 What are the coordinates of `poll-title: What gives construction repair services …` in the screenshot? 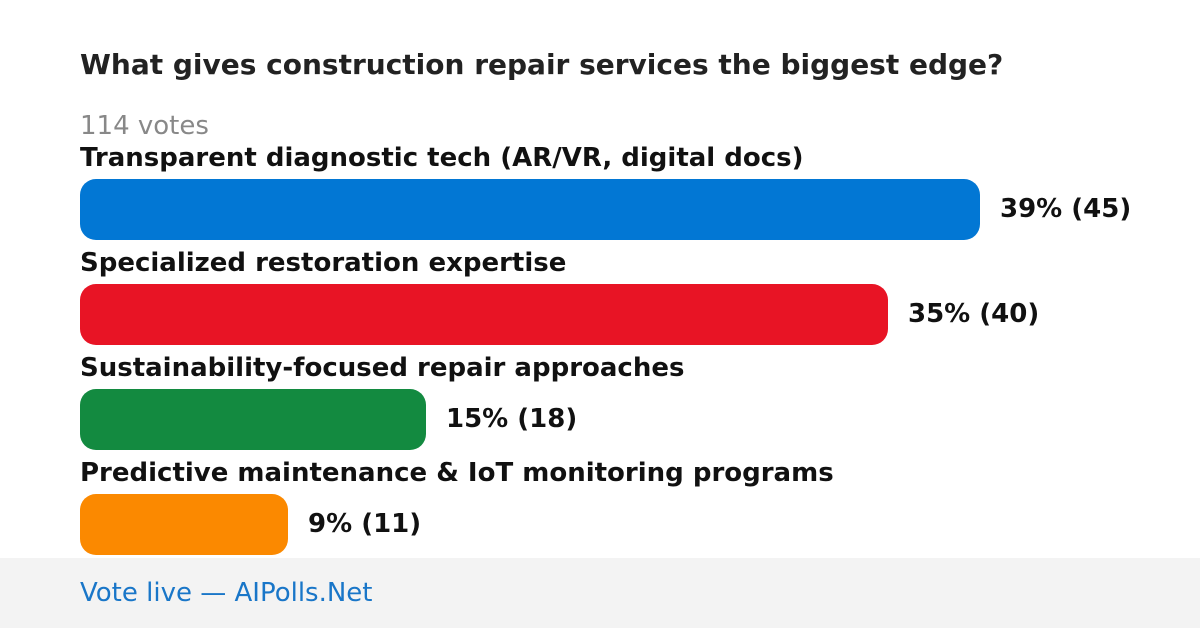 It's located at (542, 64).